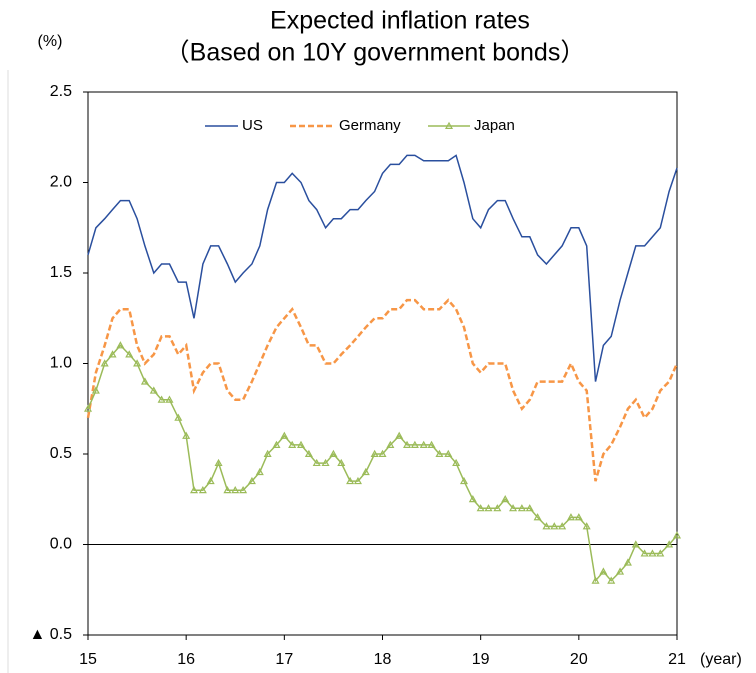 The height and width of the screenshot is (673, 756). Describe the element at coordinates (375, 53) in the screenshot. I see `chart-subtitle: （Based on 10Y government bonds）` at that location.